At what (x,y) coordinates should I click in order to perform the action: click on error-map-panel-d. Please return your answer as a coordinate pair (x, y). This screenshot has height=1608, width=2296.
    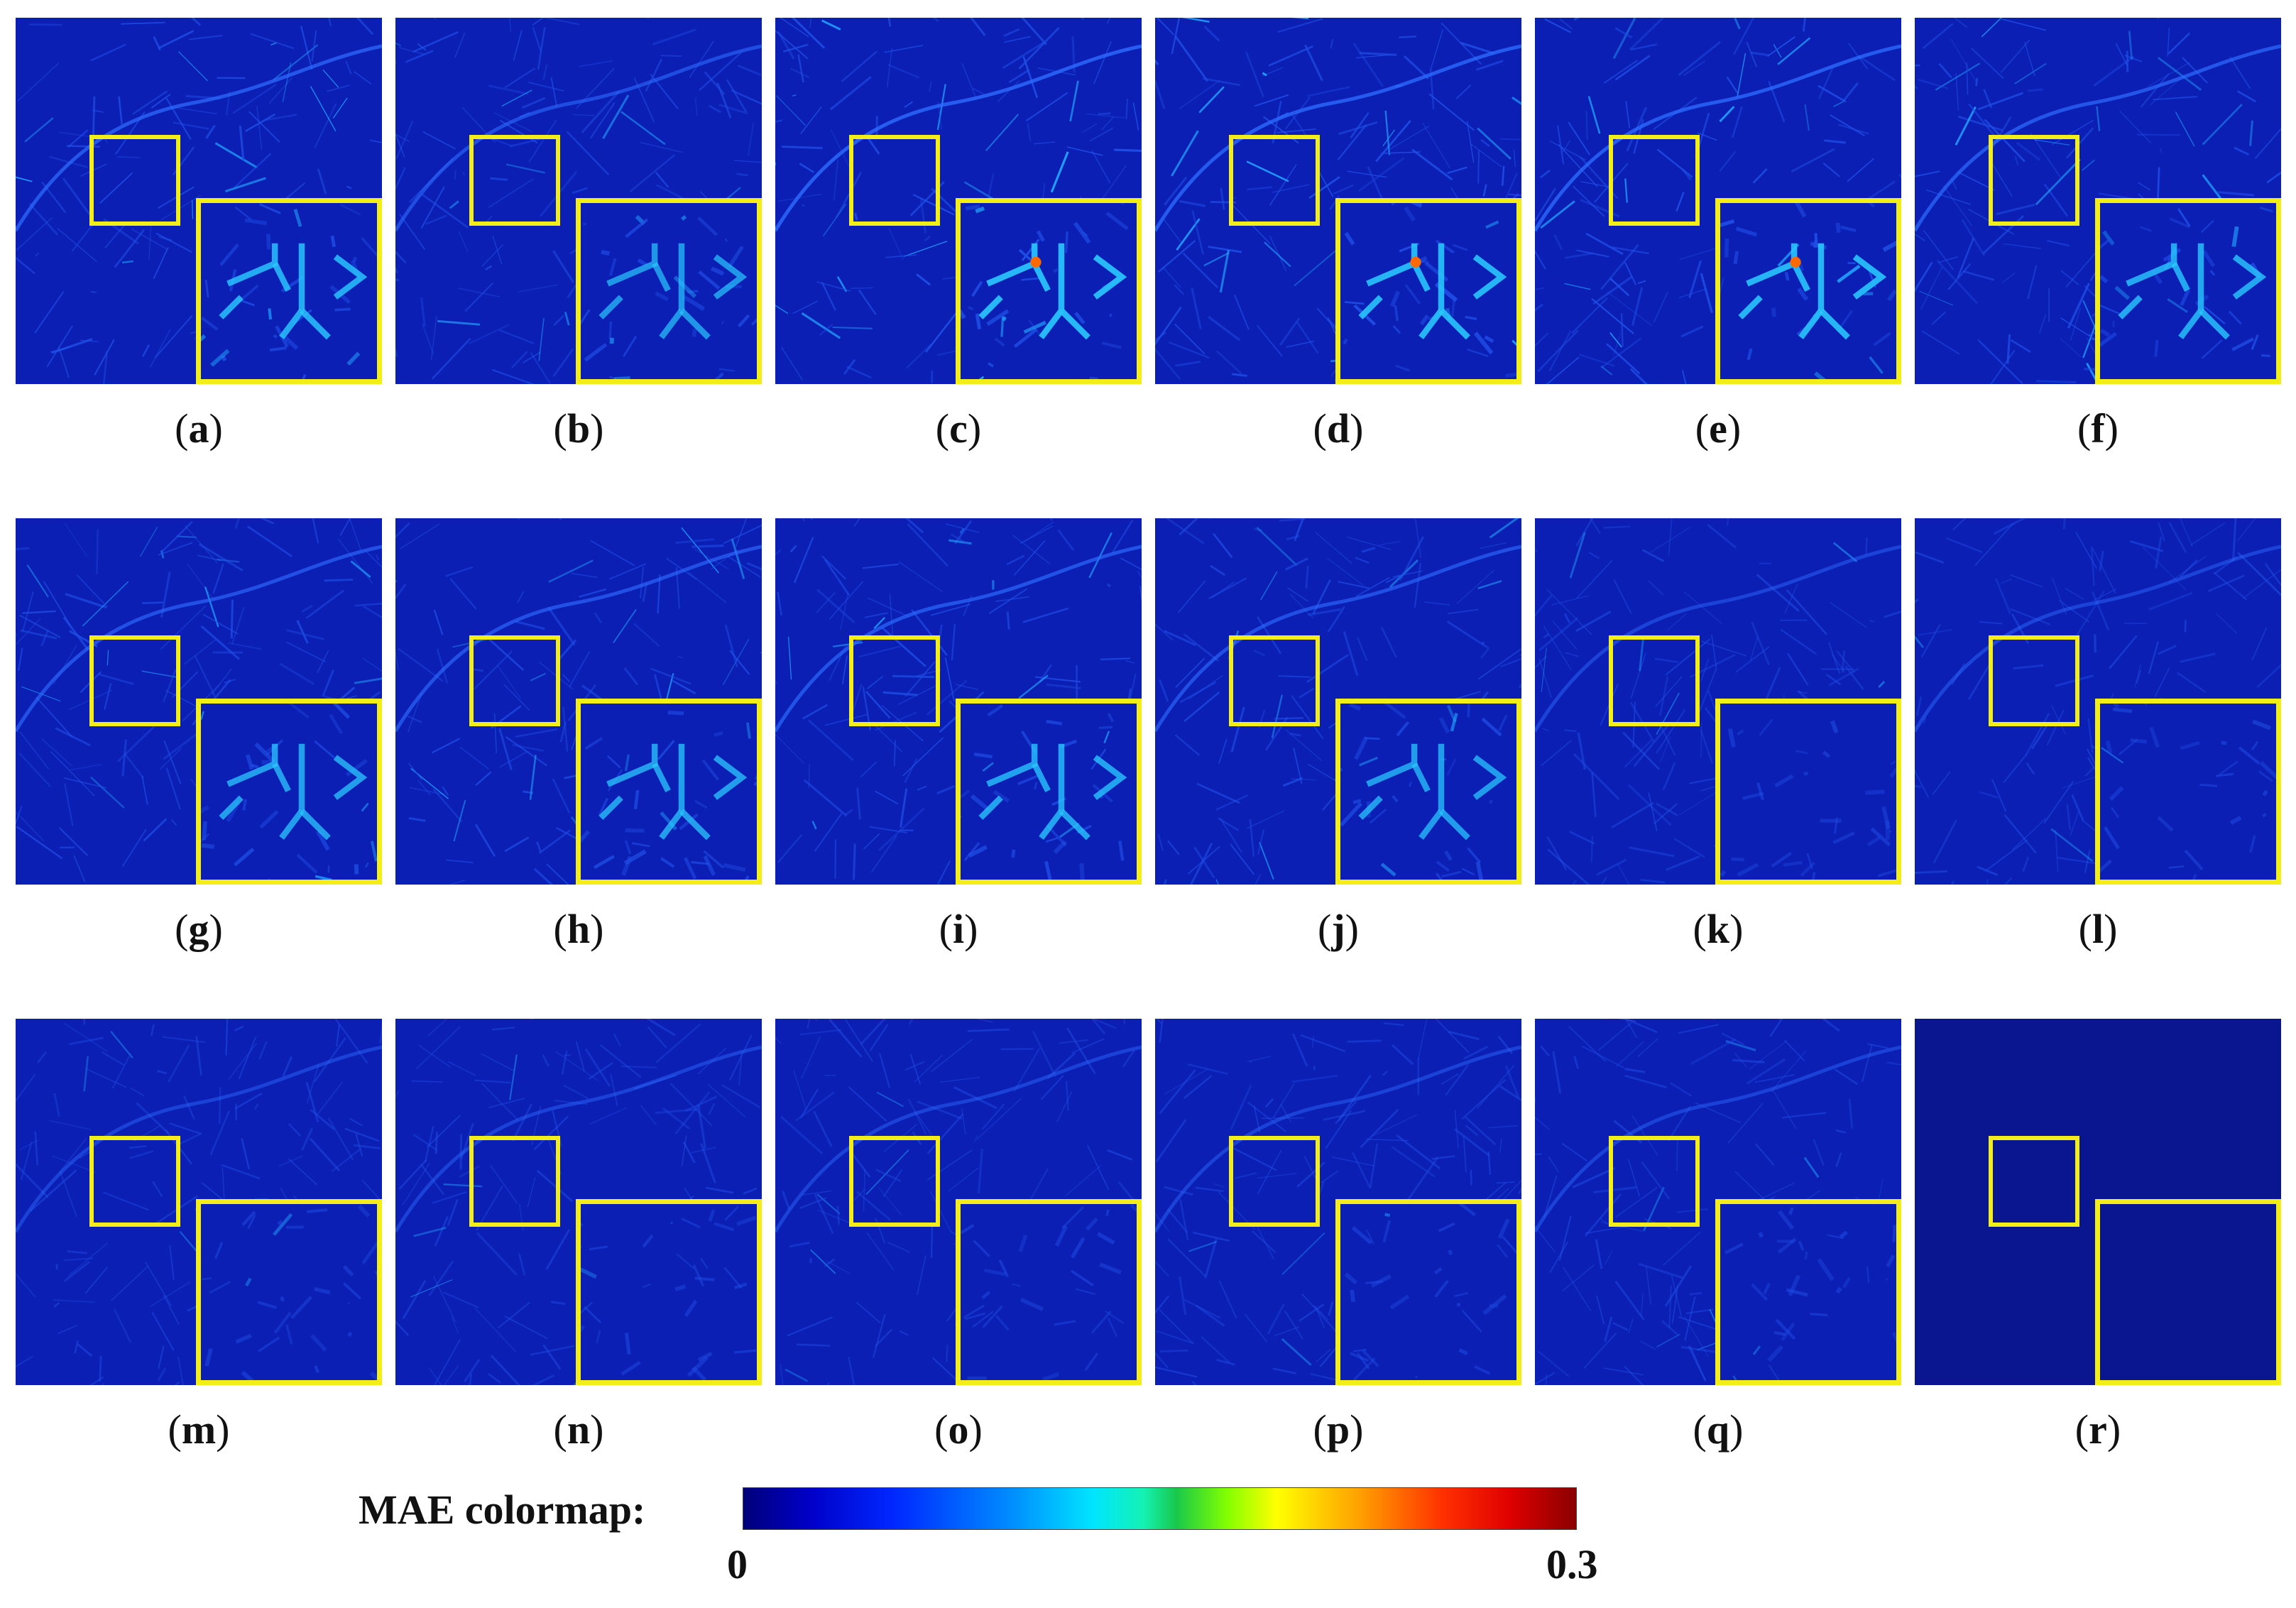
    Looking at the image, I should click on (1338, 201).